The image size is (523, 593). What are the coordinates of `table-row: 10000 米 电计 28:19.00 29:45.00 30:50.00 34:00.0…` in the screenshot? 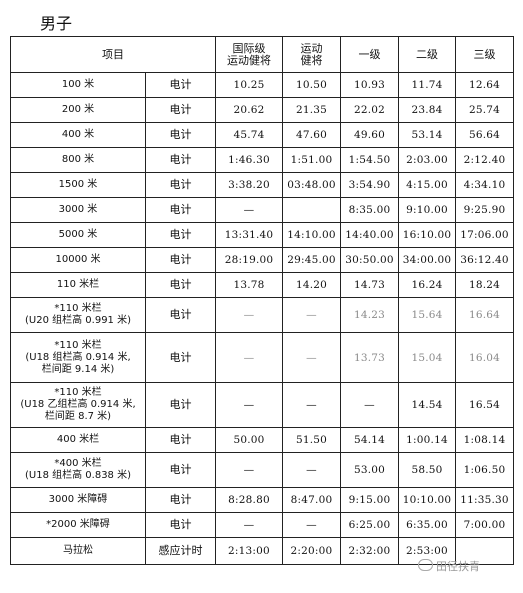 It's located at (262, 260).